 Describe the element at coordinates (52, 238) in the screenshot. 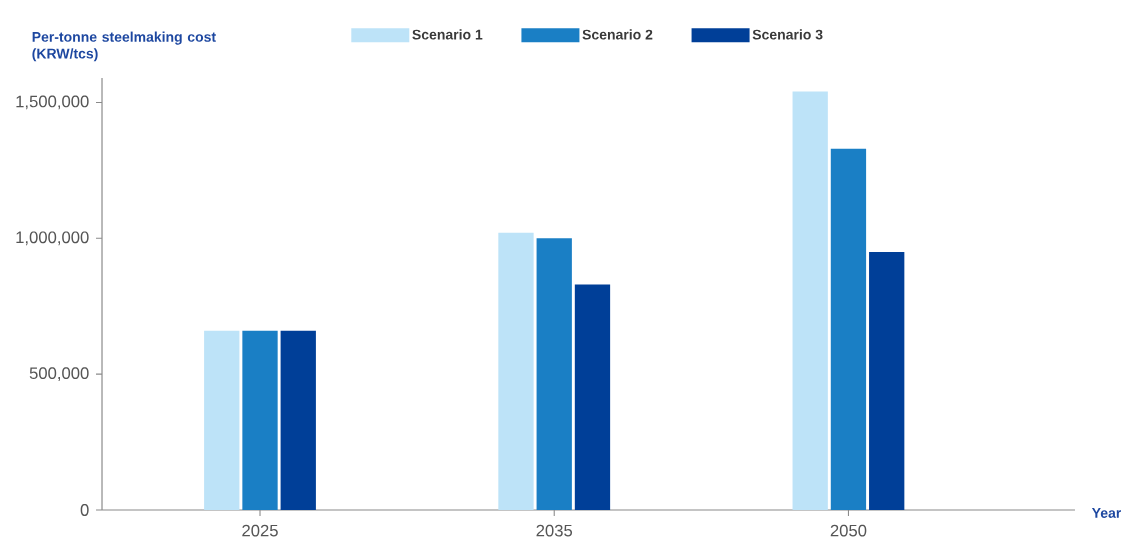

I see `y-tick-label: 1,000,000` at that location.